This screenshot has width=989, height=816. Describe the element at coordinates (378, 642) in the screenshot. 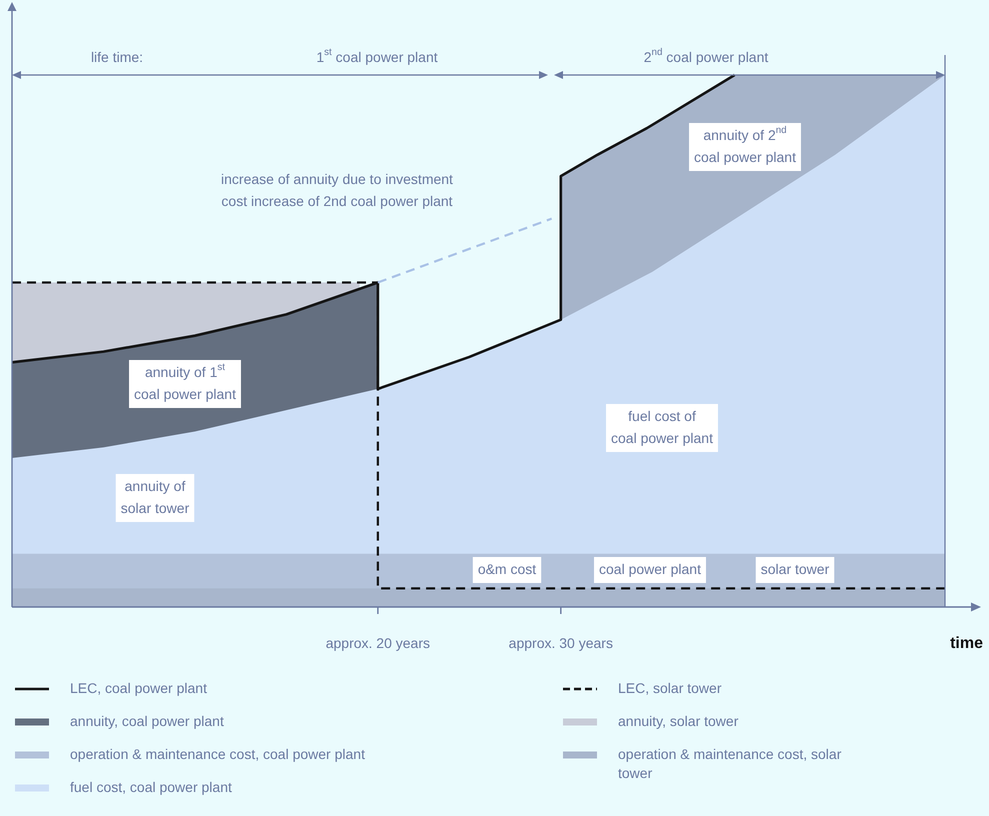

I see `x-tick-label: approx. 20 years` at that location.